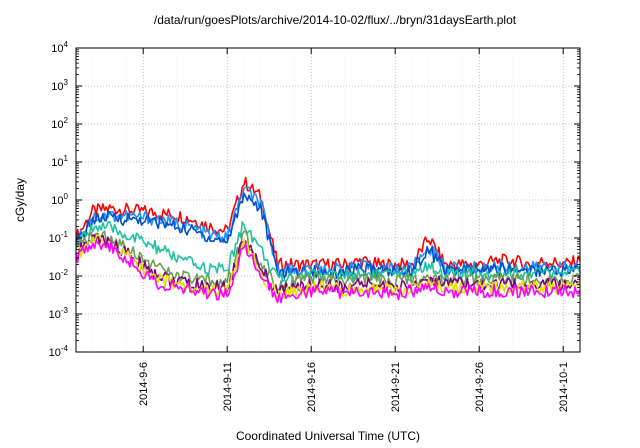 The image size is (640, 448). I want to click on x-tick-label: 2014-9-6, so click(144, 384).